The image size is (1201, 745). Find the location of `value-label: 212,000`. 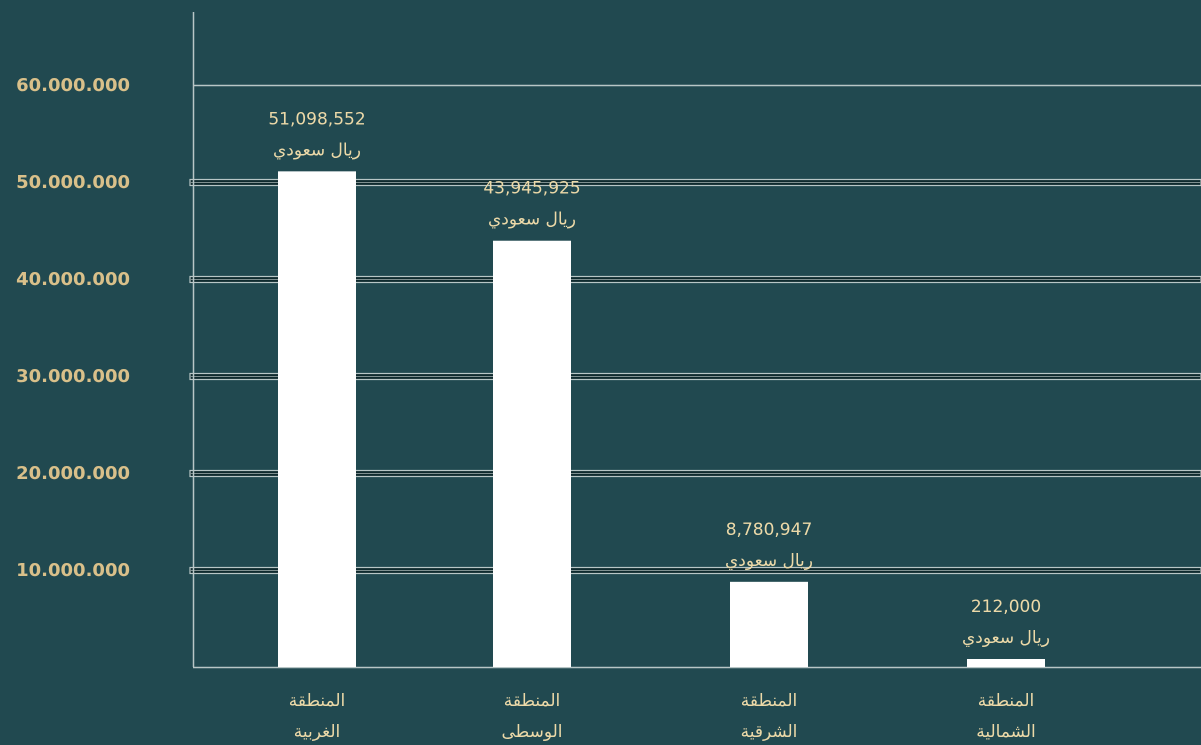

value-label: 212,000 is located at coordinates (1006, 607).